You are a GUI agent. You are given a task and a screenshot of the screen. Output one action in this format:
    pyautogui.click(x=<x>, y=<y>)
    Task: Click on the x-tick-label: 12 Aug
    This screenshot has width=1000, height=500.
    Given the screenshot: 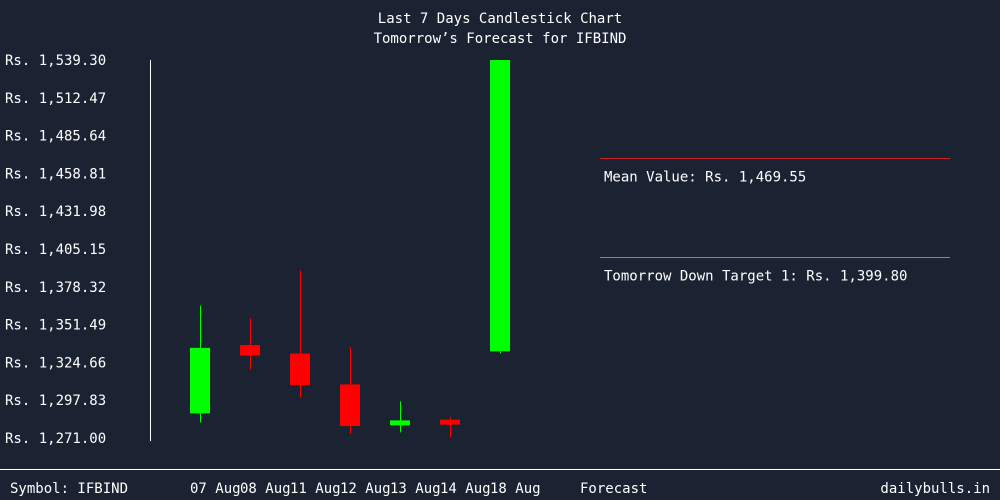 What is the action you would take?
    pyautogui.click(x=365, y=489)
    